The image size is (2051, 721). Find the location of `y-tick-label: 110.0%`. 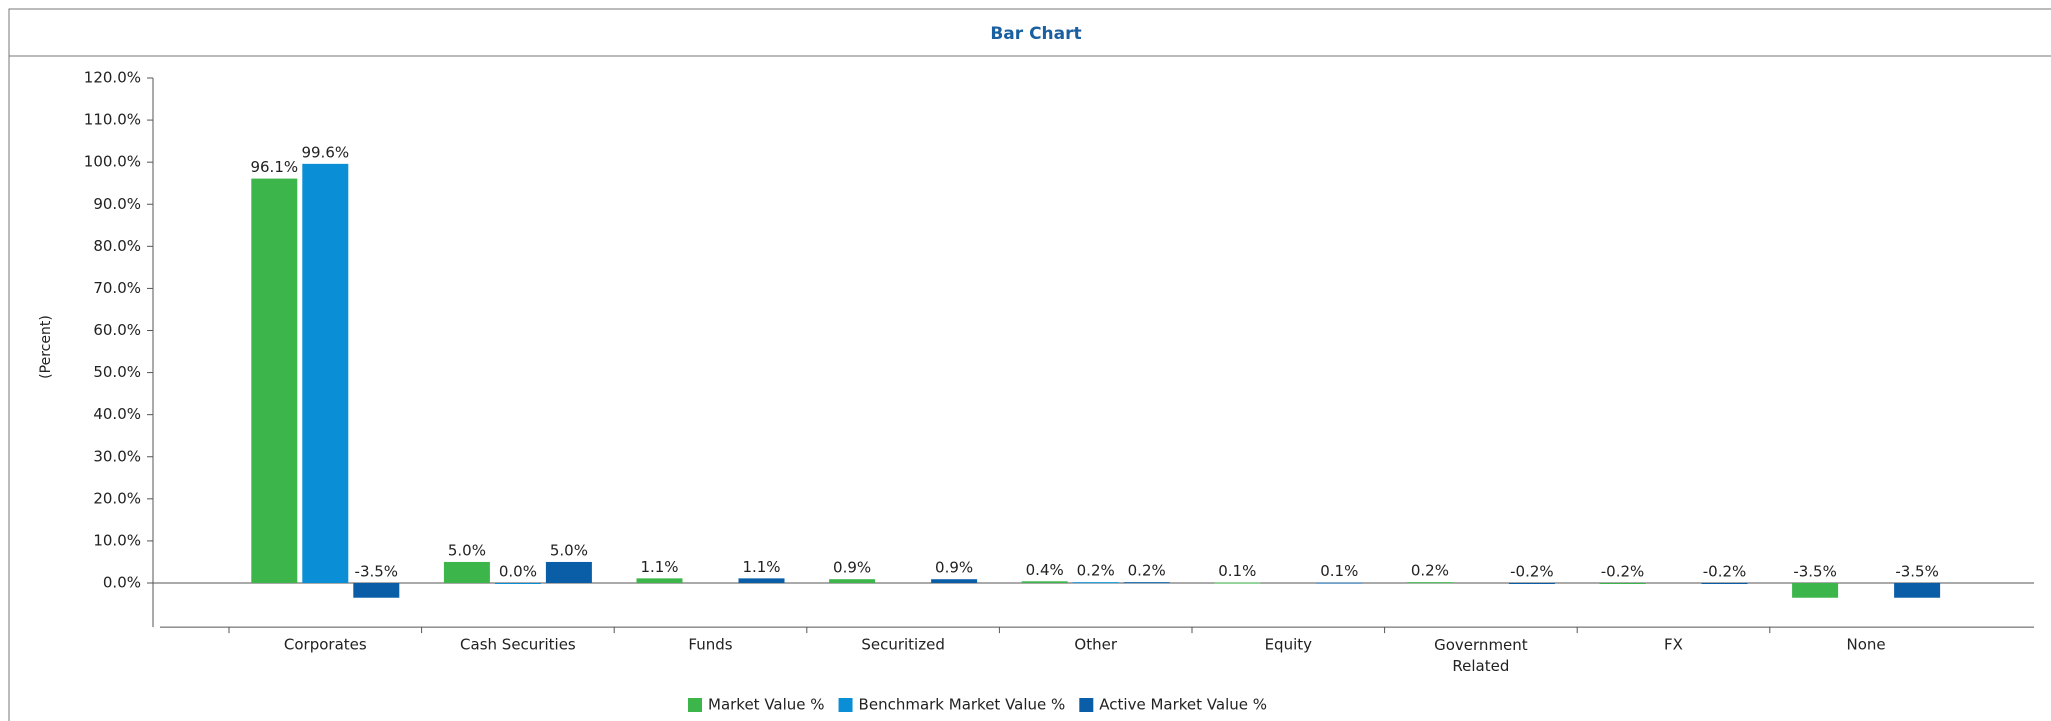

y-tick-label: 110.0% is located at coordinates (112, 120).